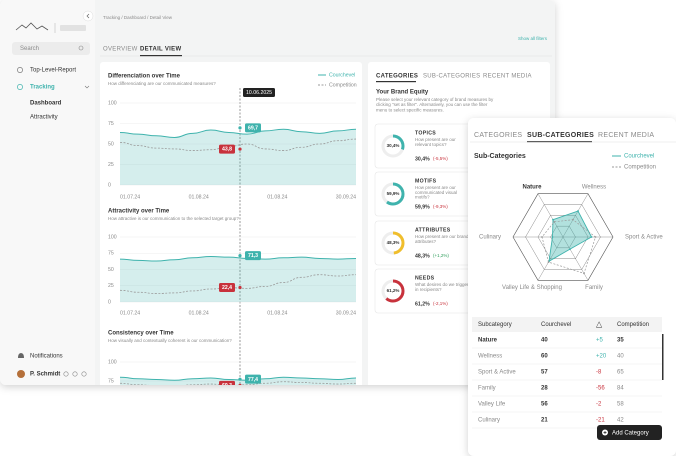  Describe the element at coordinates (73, 28) in the screenshot. I see `logo-partner` at that location.